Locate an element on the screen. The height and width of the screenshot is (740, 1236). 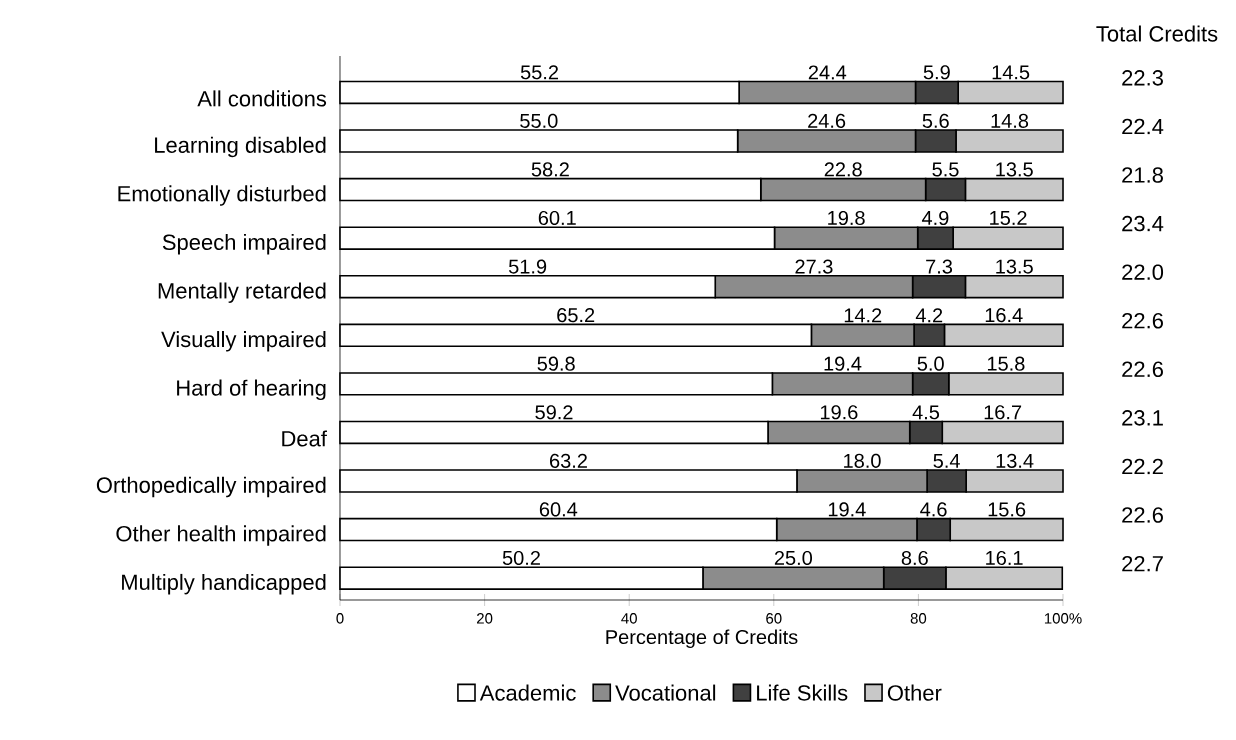
x-tick-label: 0 is located at coordinates (340, 618).